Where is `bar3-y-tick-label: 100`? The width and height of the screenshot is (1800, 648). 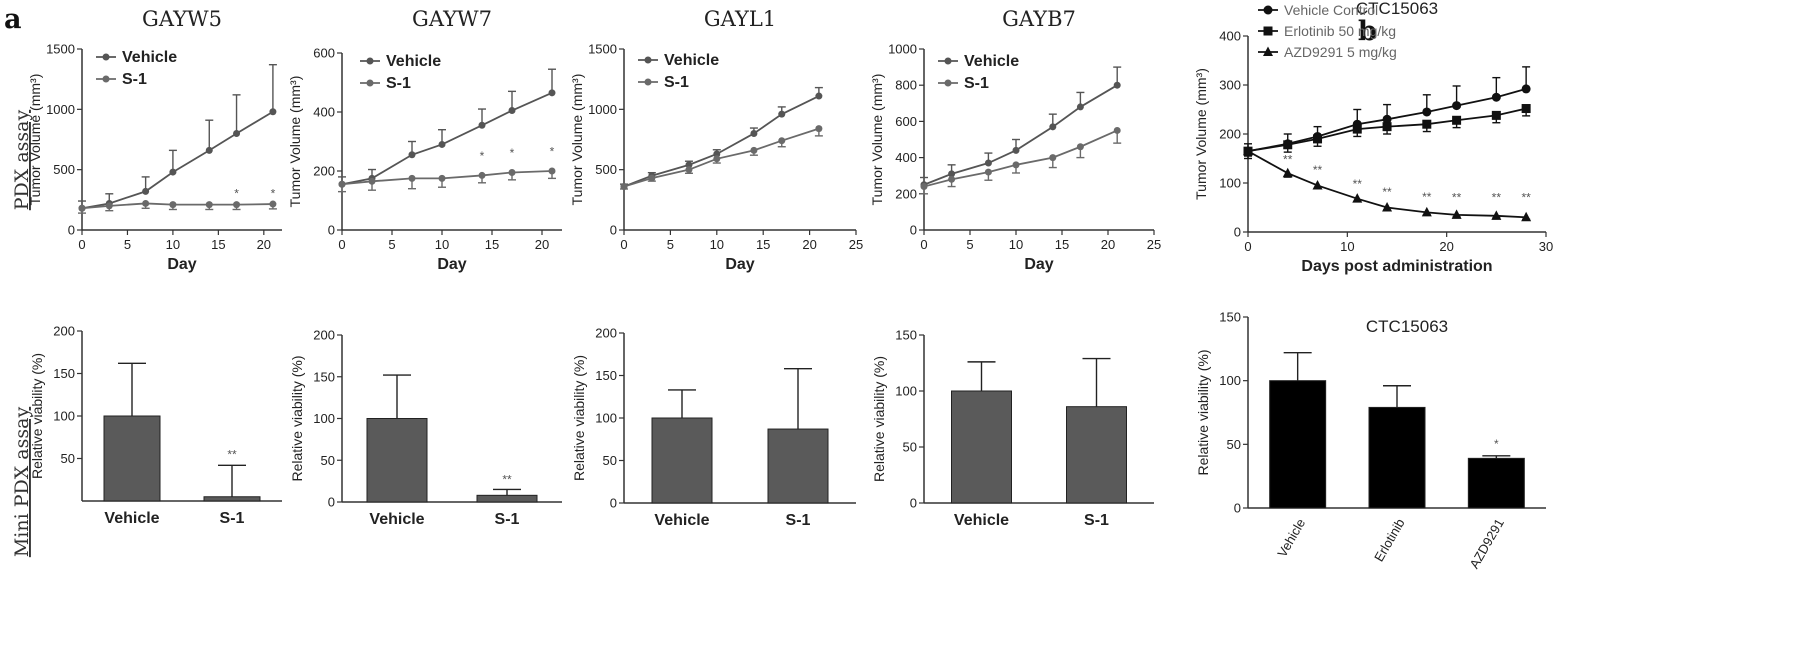
bar3-y-tick-label: 100 is located at coordinates (906, 391).